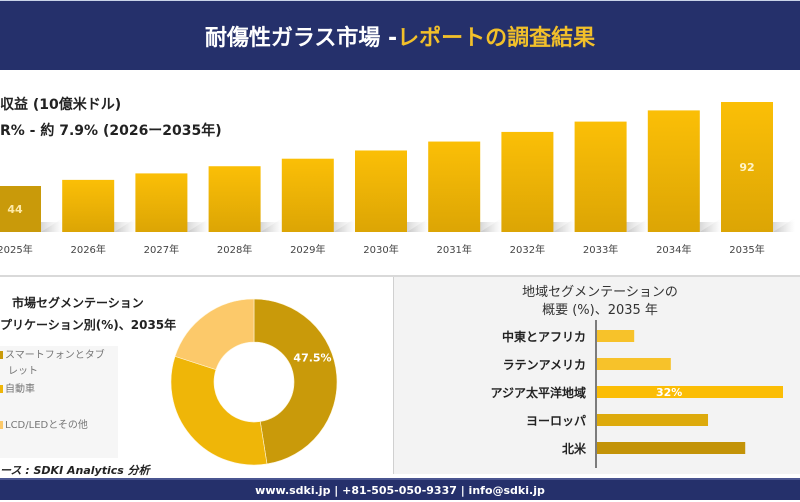 The image size is (800, 502). Describe the element at coordinates (496, 38) in the screenshot. I see `header-title-accent: レポートの調査結果` at that location.